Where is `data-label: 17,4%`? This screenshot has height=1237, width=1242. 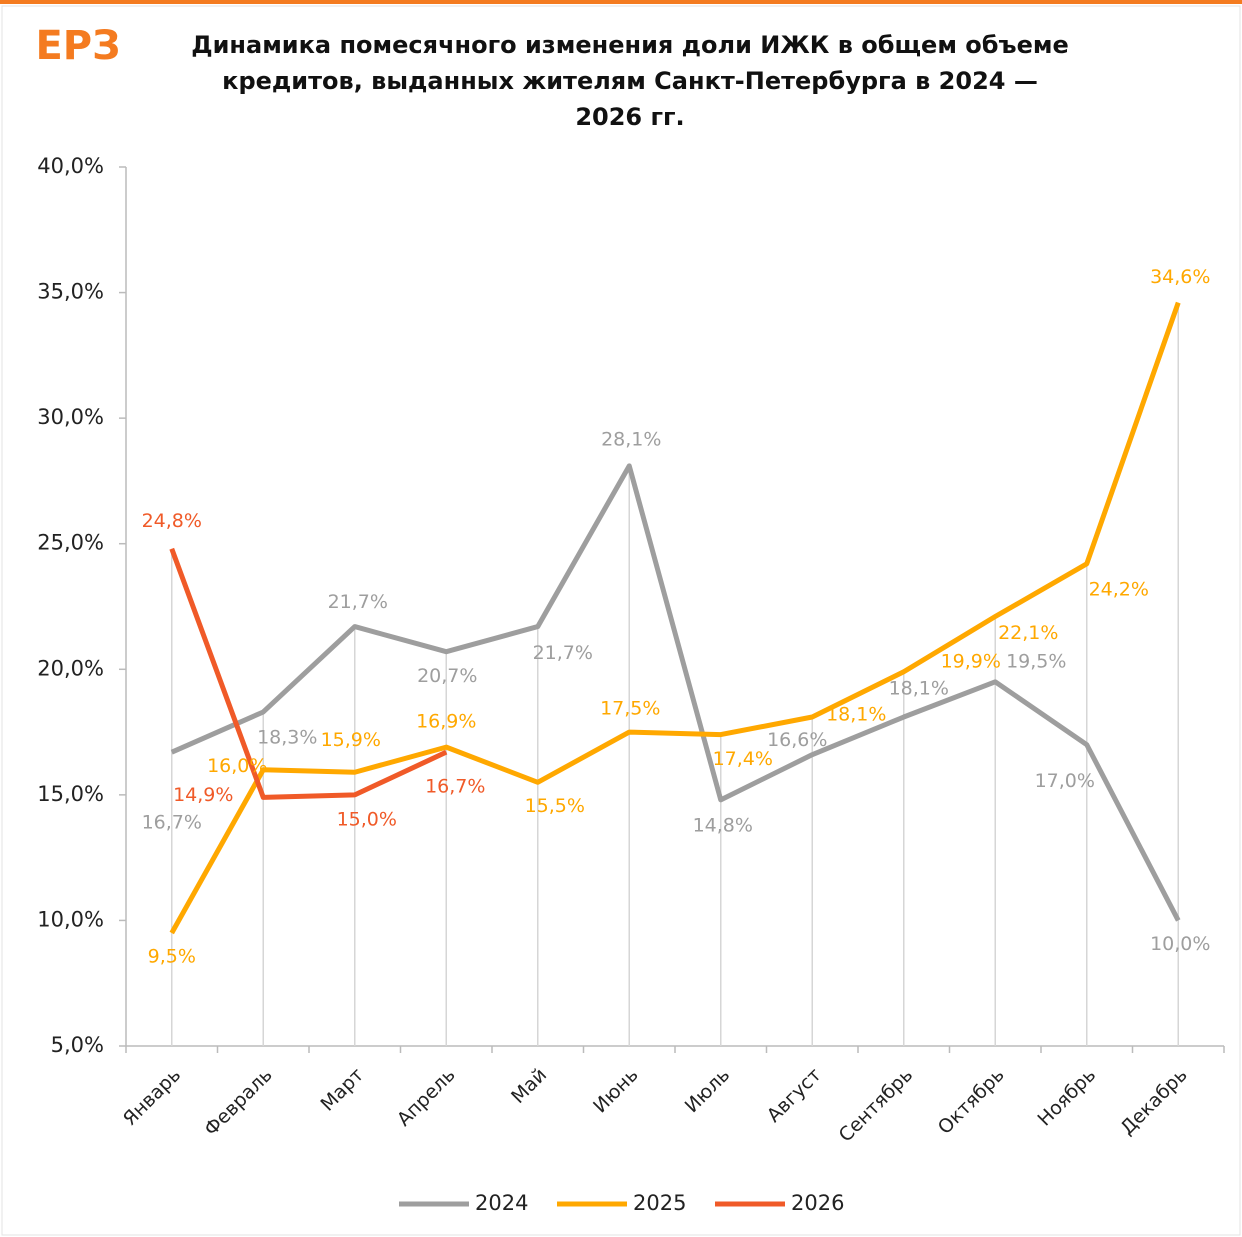
data-label: 17,4% is located at coordinates (743, 759).